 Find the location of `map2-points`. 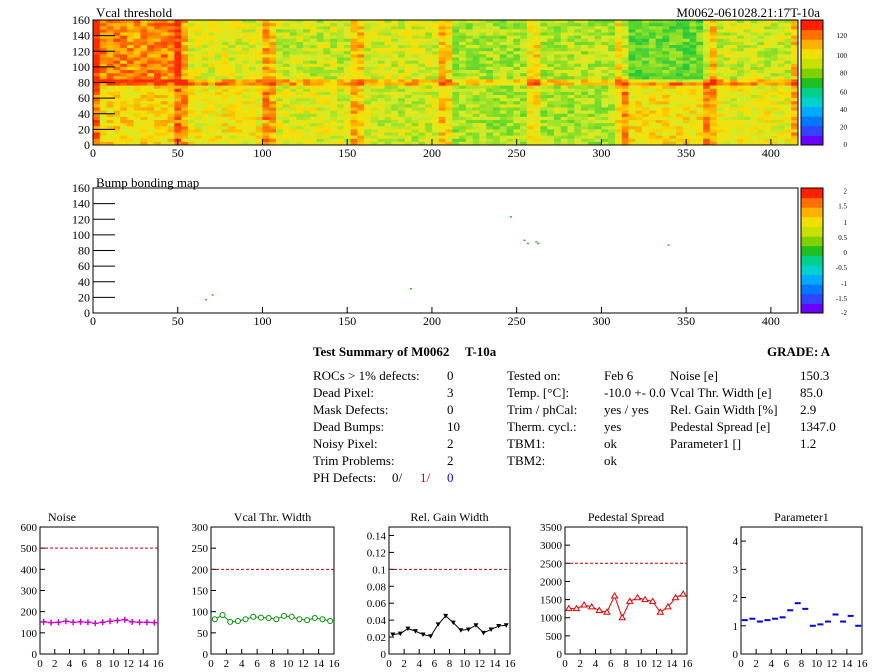

map2-points is located at coordinates (437, 258).